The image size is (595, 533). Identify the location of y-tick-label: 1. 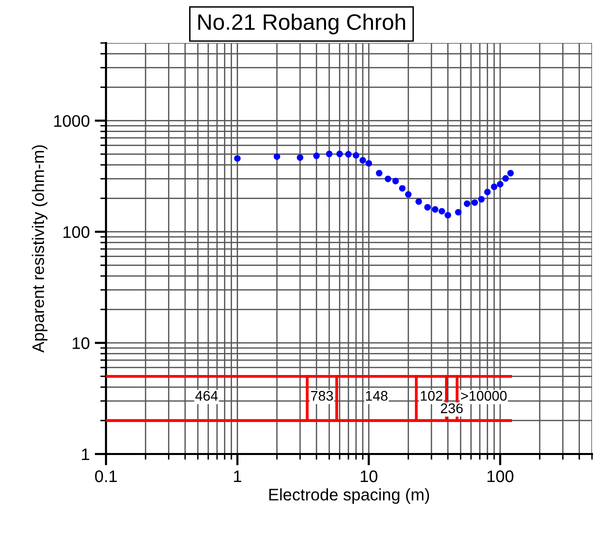
(86, 454).